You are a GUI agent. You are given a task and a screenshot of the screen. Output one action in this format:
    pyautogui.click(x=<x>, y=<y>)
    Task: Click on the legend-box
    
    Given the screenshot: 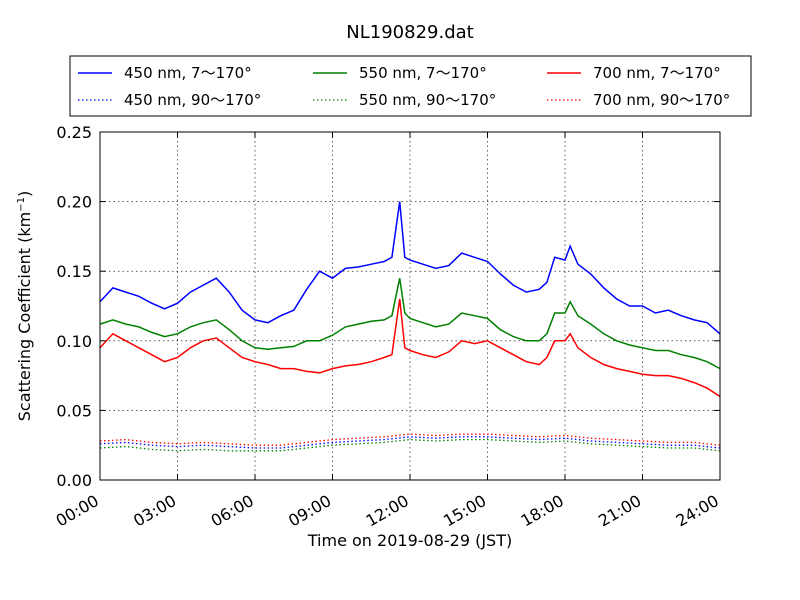 What is the action you would take?
    pyautogui.click(x=410, y=86)
    